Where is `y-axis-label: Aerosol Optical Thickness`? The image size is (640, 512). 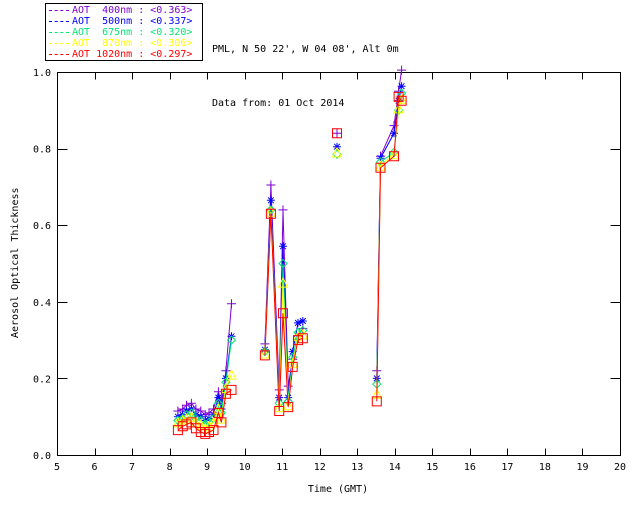
y-axis-label: Aerosol Optical Thickness is located at coordinates (15, 262).